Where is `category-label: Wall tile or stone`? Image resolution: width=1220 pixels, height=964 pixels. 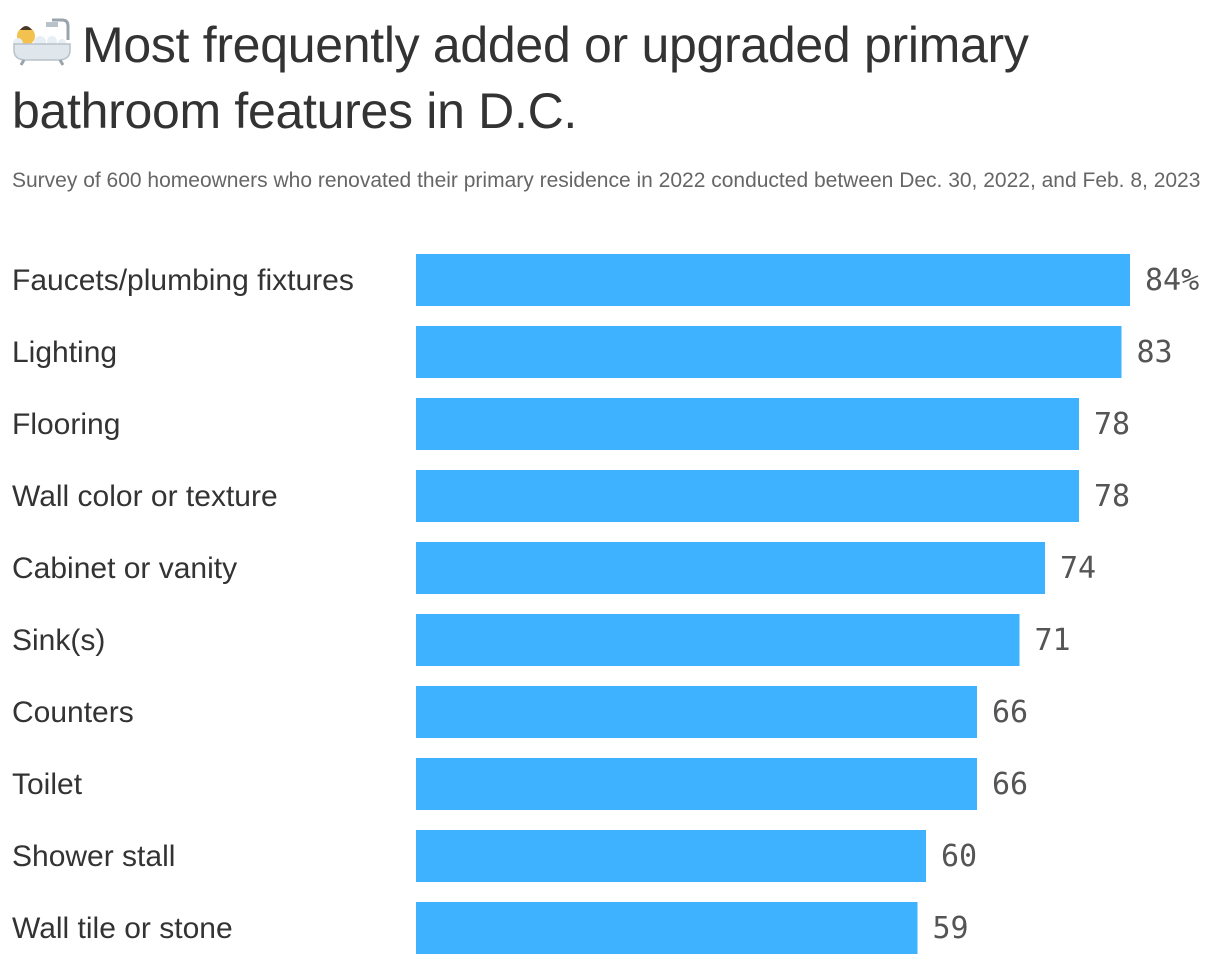
category-label: Wall tile or stone is located at coordinates (122, 928).